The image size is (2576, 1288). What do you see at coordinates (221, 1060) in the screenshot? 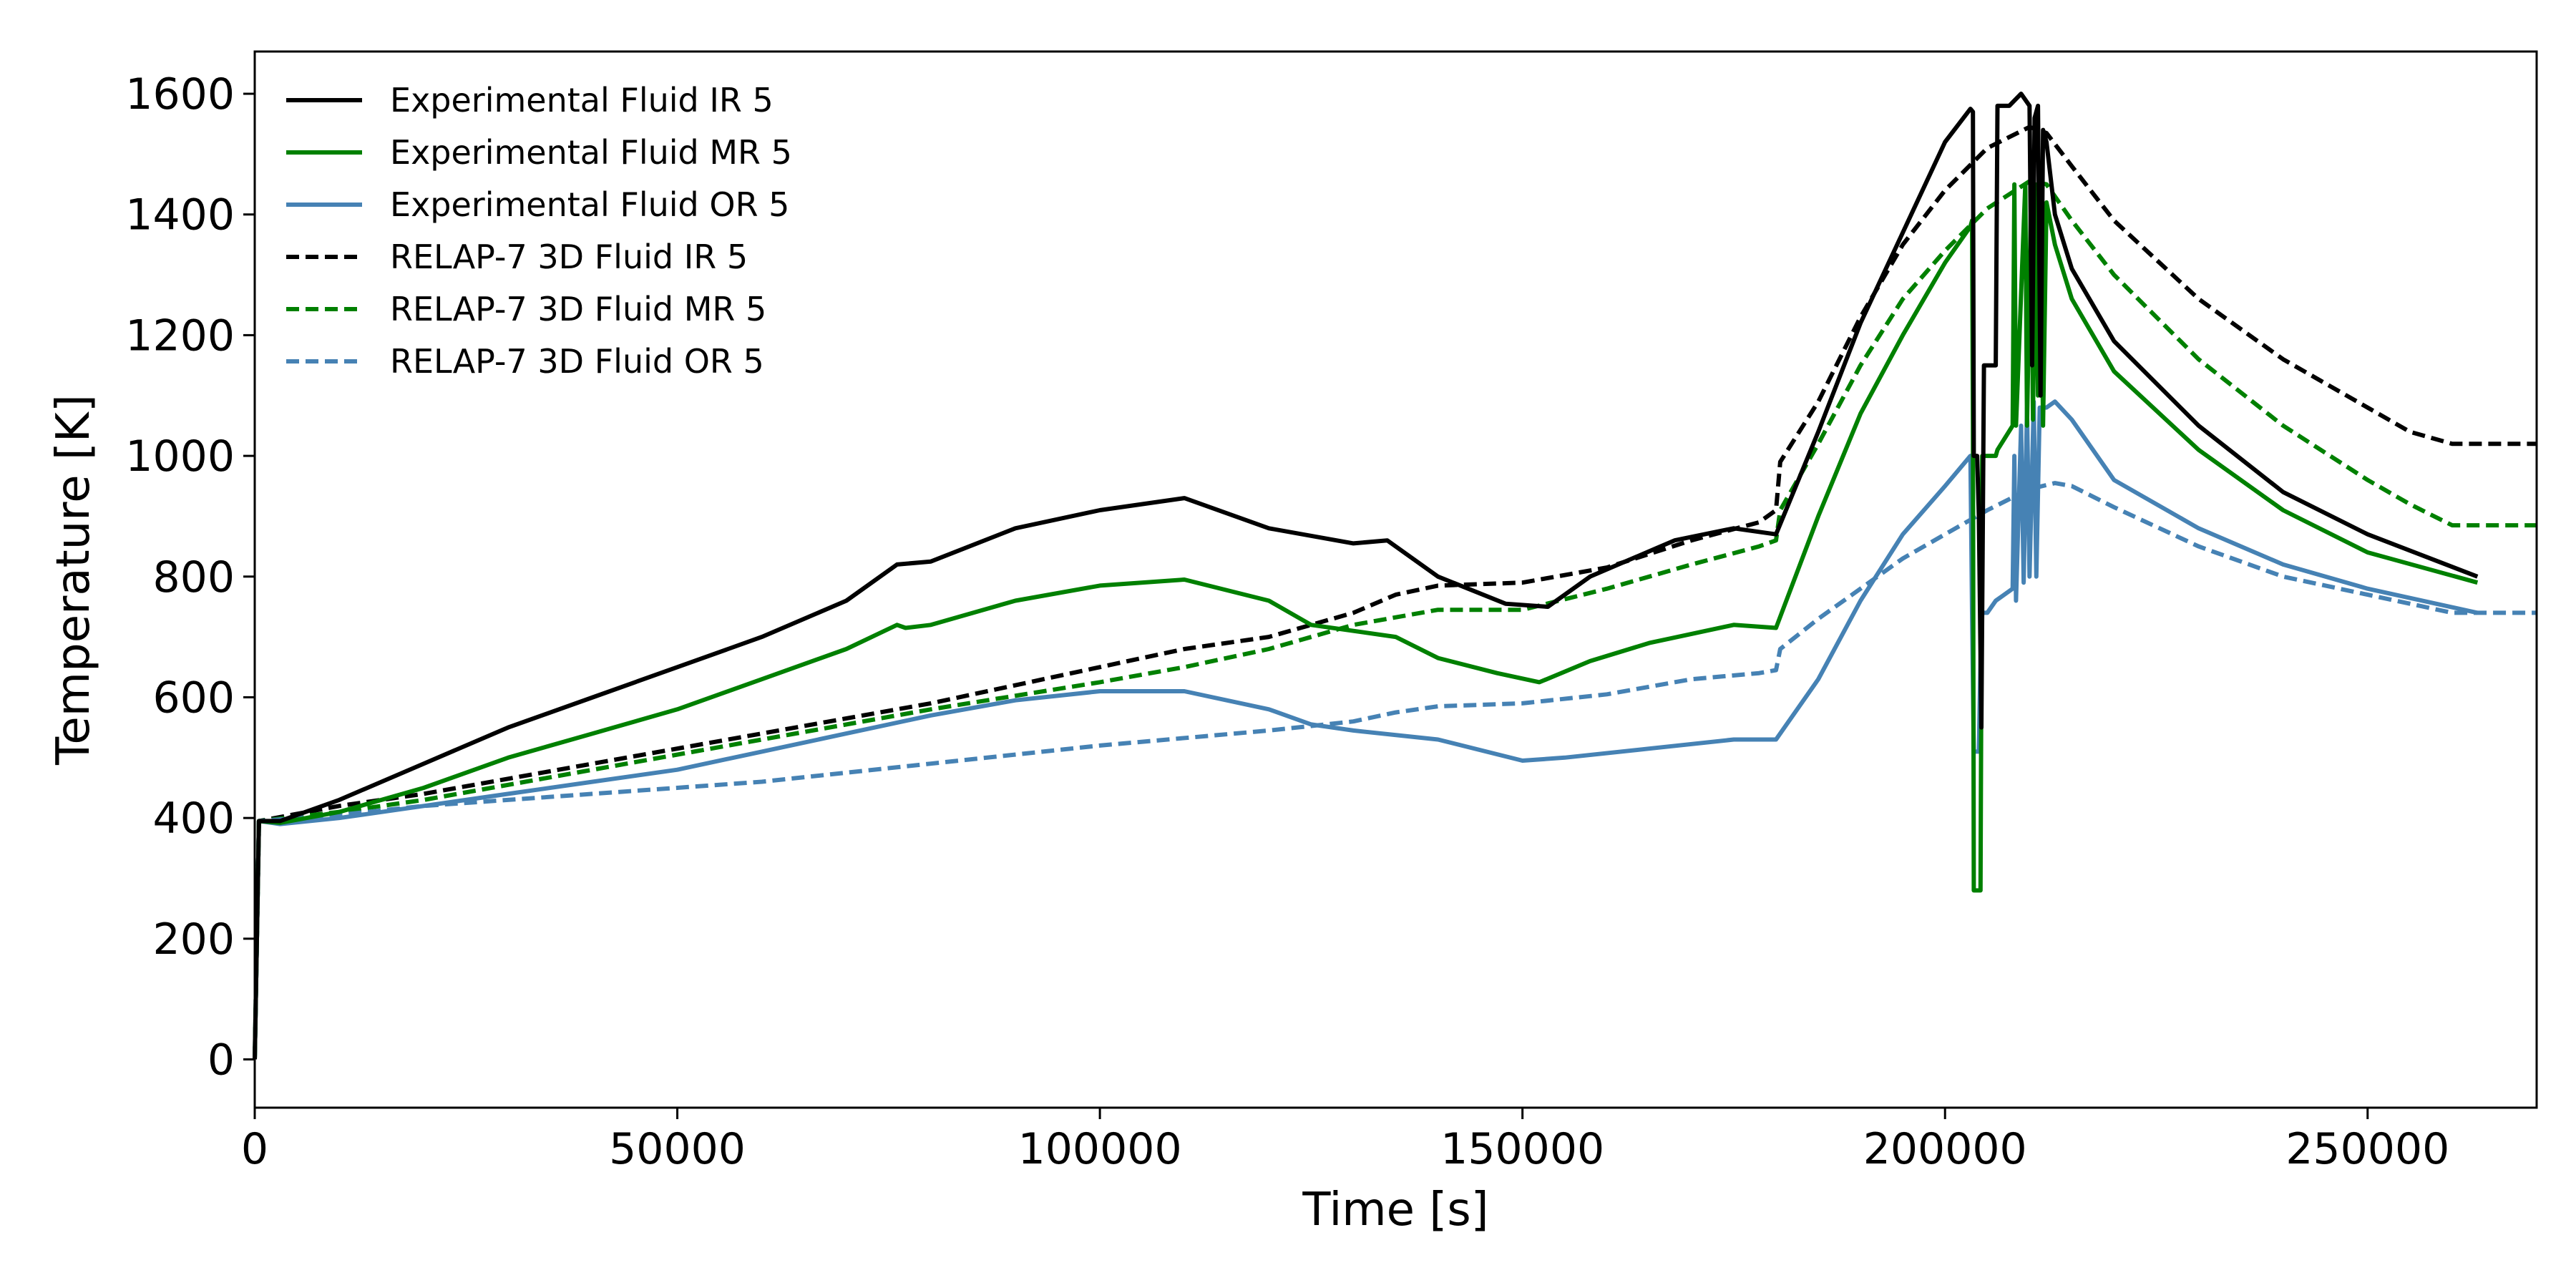
I see `y-tick-label: 0` at bounding box center [221, 1060].